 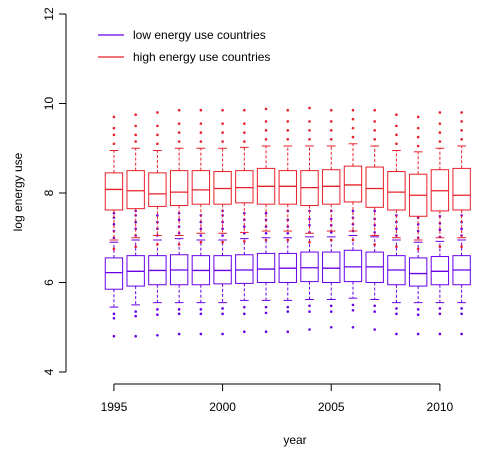 I want to click on box-low-2000, so click(x=222, y=272).